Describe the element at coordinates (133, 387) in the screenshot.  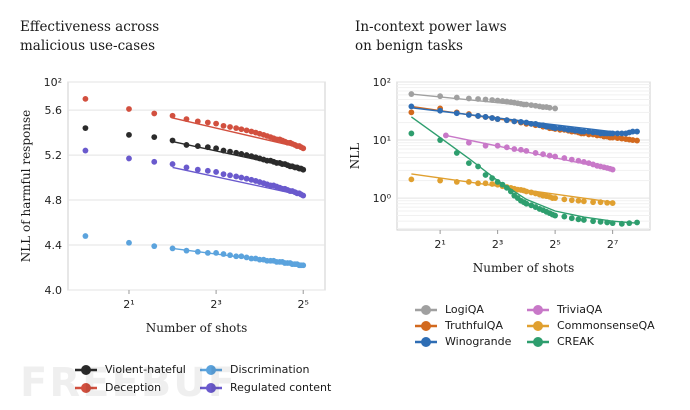
I see `legend-label: Deception` at that location.